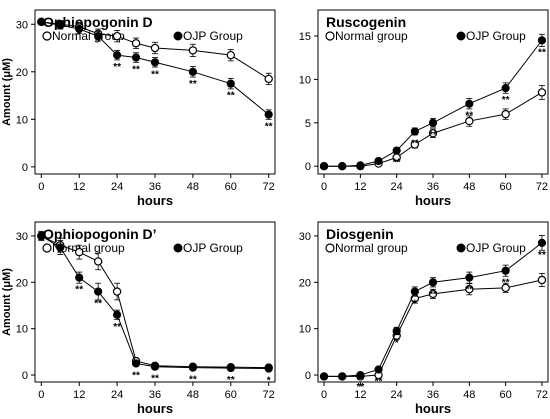  I want to click on panel-title: Diosgenin, so click(360, 234).